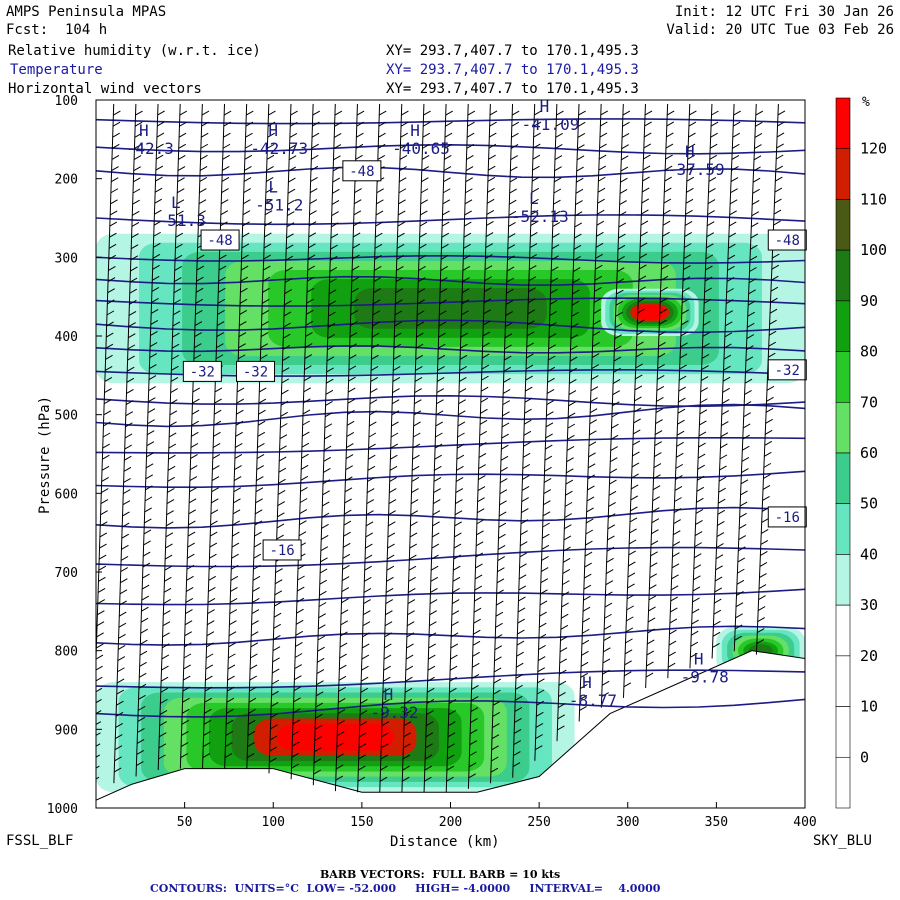 The height and width of the screenshot is (900, 900). Describe the element at coordinates (362, 171) in the screenshot. I see `contour-label-box` at that location.